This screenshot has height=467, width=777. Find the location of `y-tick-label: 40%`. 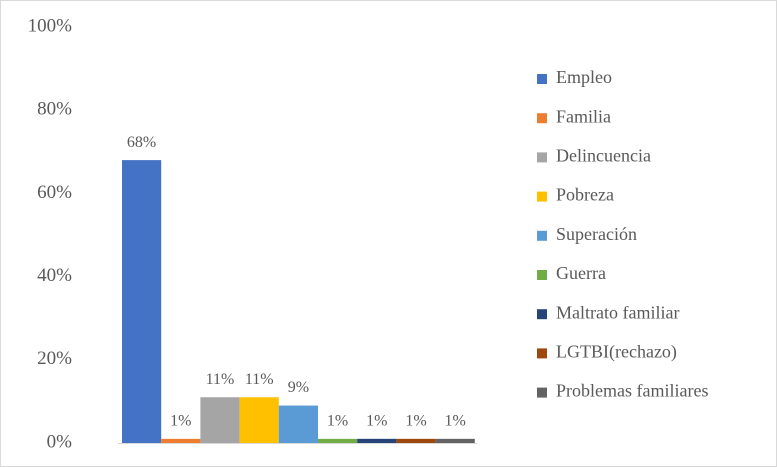

y-tick-label: 40% is located at coordinates (54, 275).